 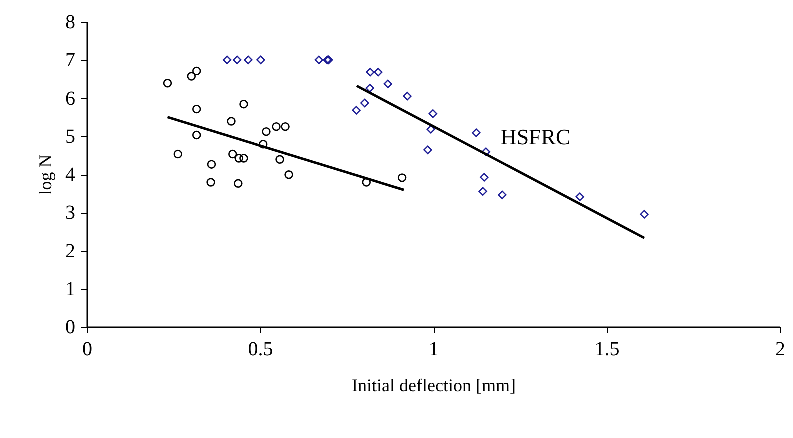 What do you see at coordinates (71, 23) in the screenshot?
I see `y-tick-label: 8` at bounding box center [71, 23].